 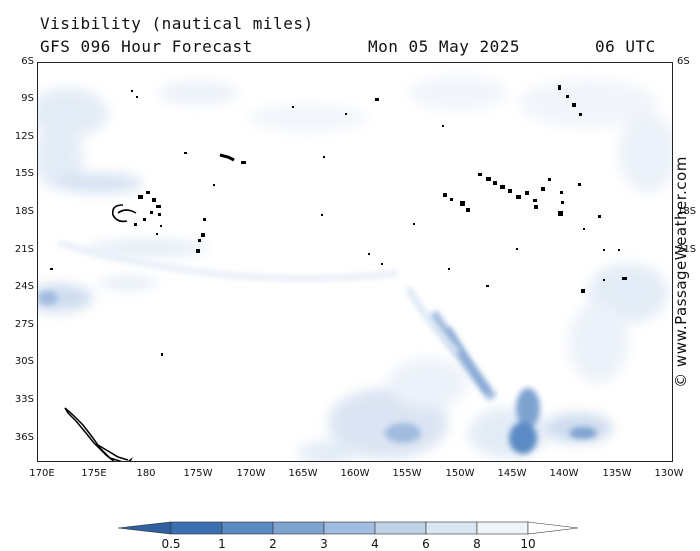 What do you see at coordinates (27, 61) in the screenshot?
I see `lat-label: 6S` at bounding box center [27, 61].